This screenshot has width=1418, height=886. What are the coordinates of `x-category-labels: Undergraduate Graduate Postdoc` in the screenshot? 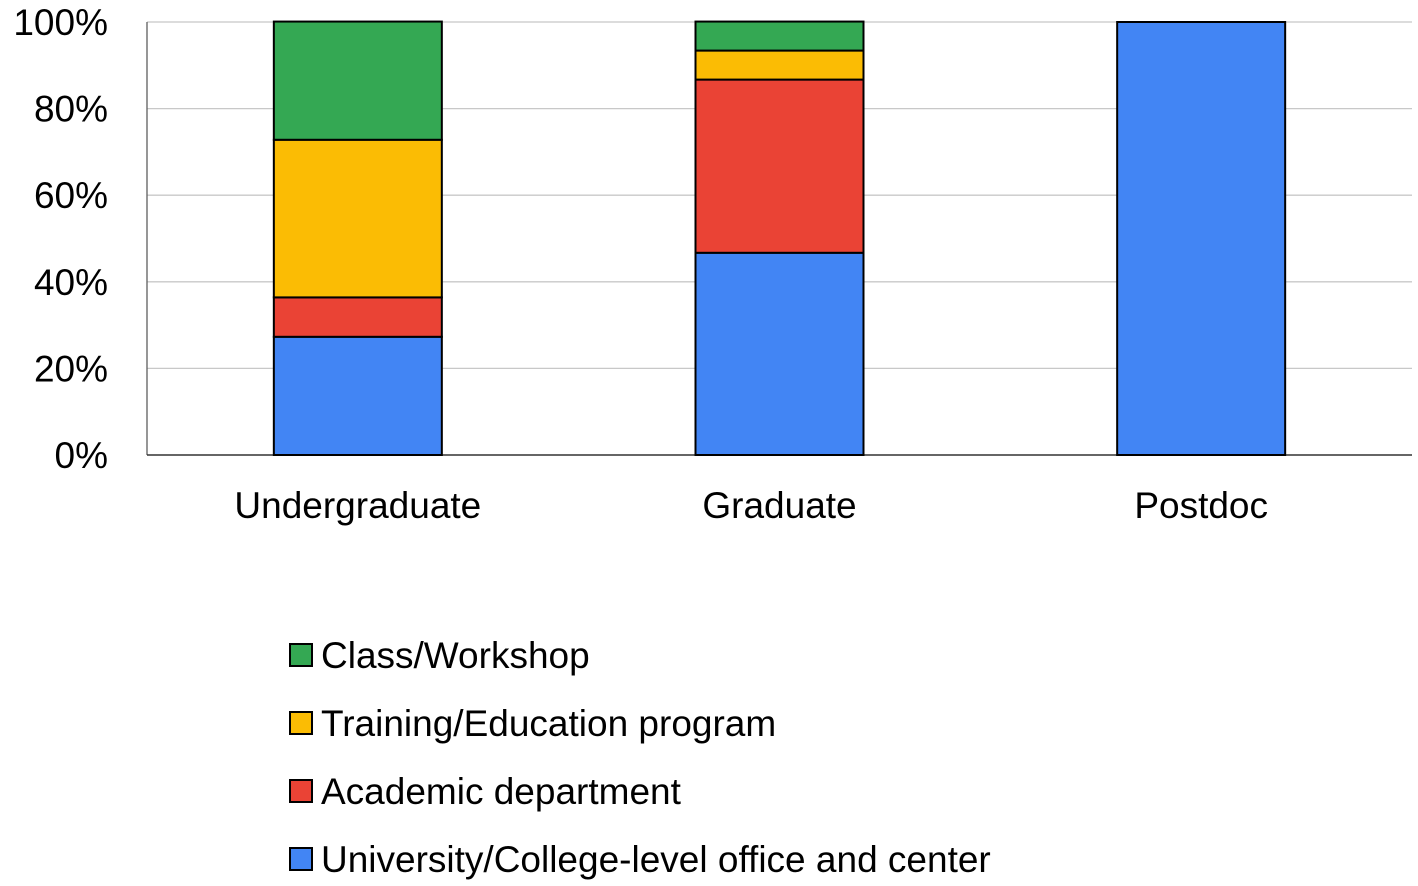 It's located at (751, 505).